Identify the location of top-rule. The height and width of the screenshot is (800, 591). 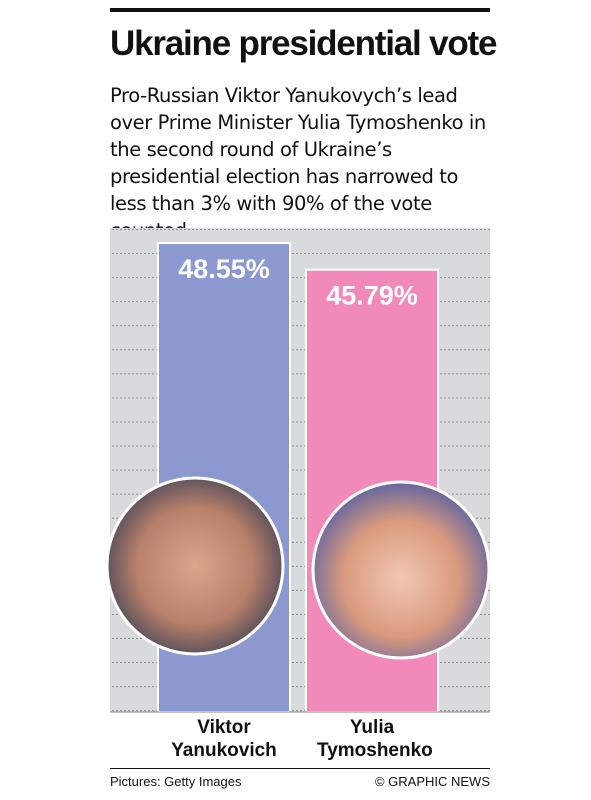
(300, 10).